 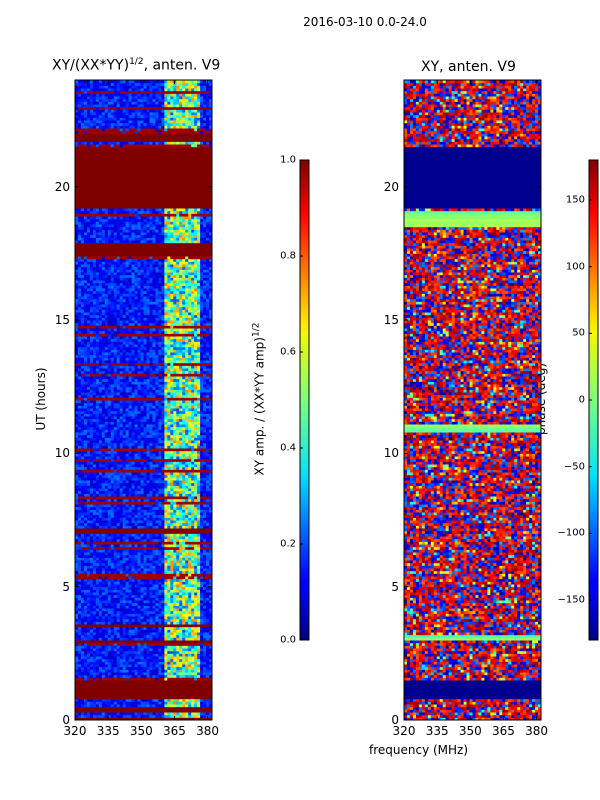 What do you see at coordinates (143, 687) in the screenshot?
I see `flagged-row` at bounding box center [143, 687].